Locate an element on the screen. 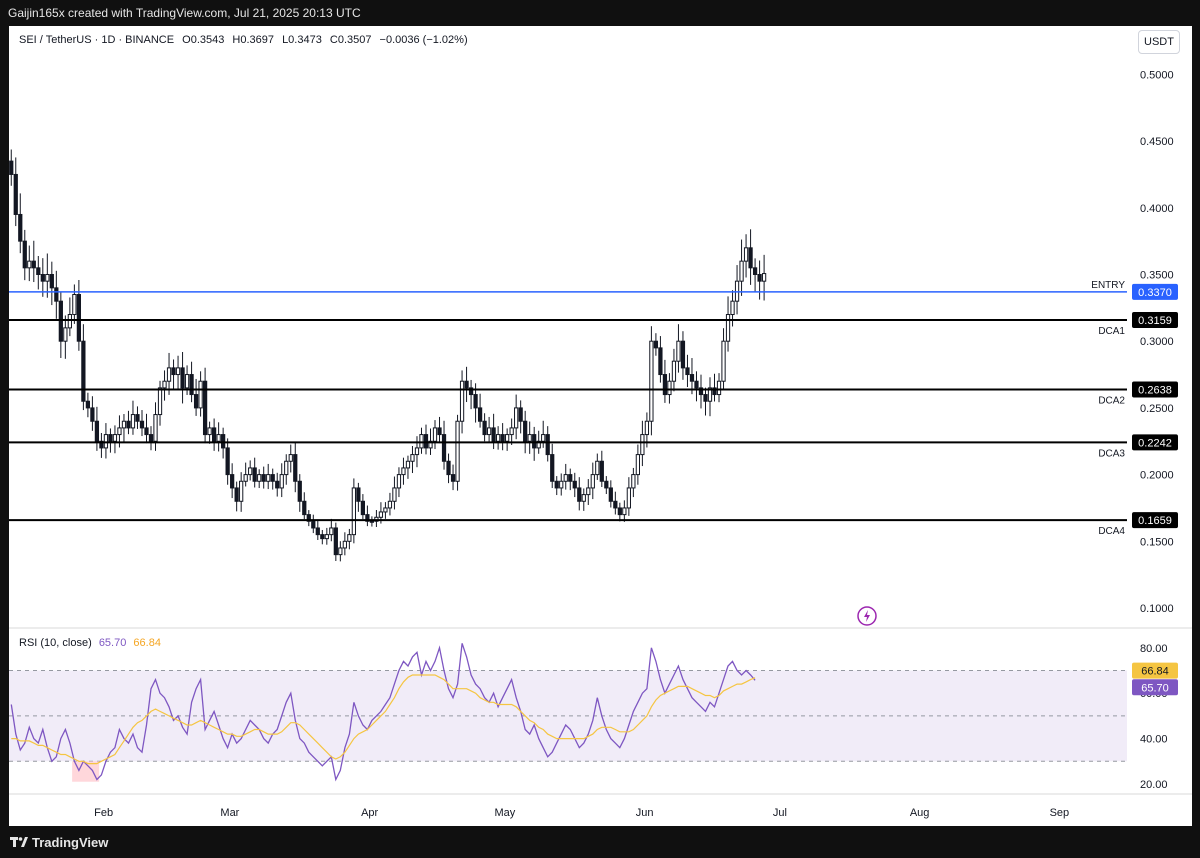  tradingview-logo-icon is located at coordinates (19, 842).